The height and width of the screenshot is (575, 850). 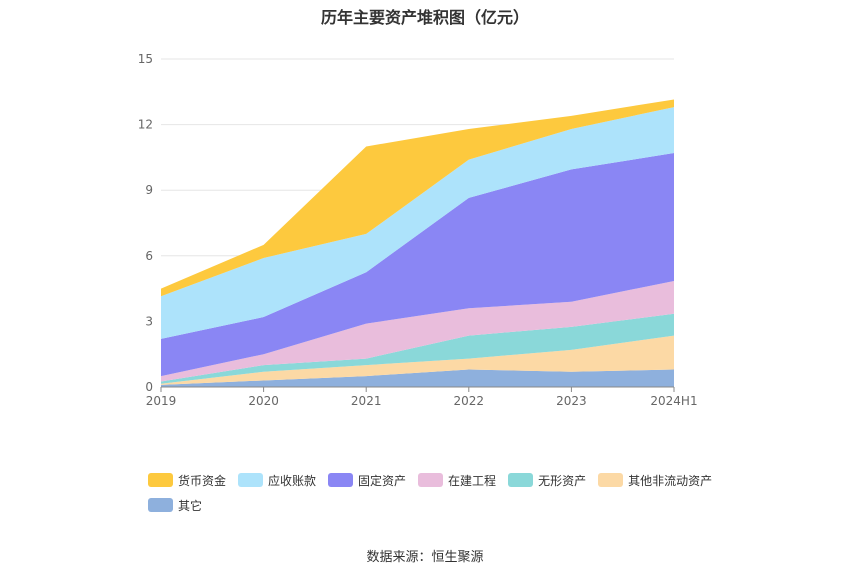 I want to click on x-tick-label: 2023, so click(x=571, y=401).